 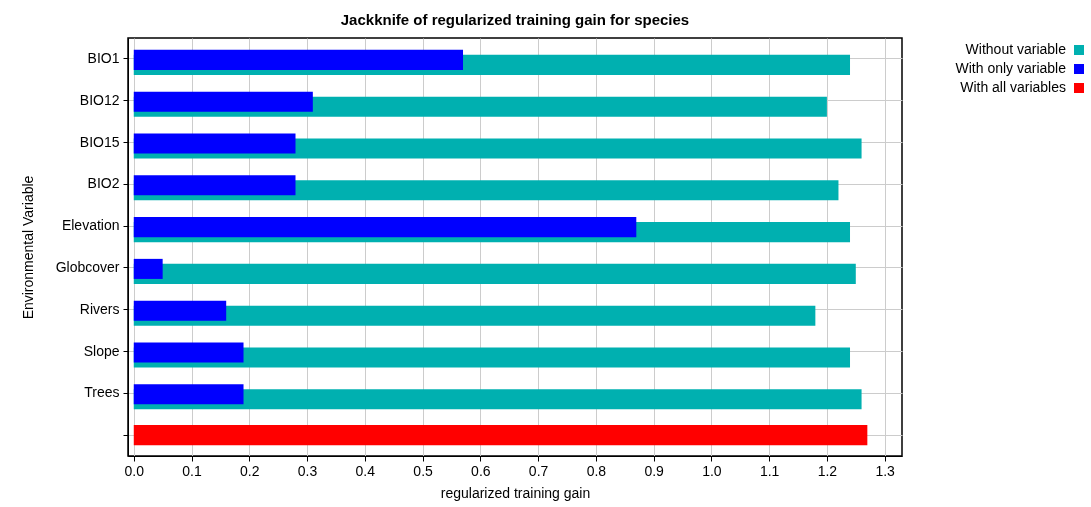 I want to click on x-tick-label: 0.0, so click(x=134, y=470).